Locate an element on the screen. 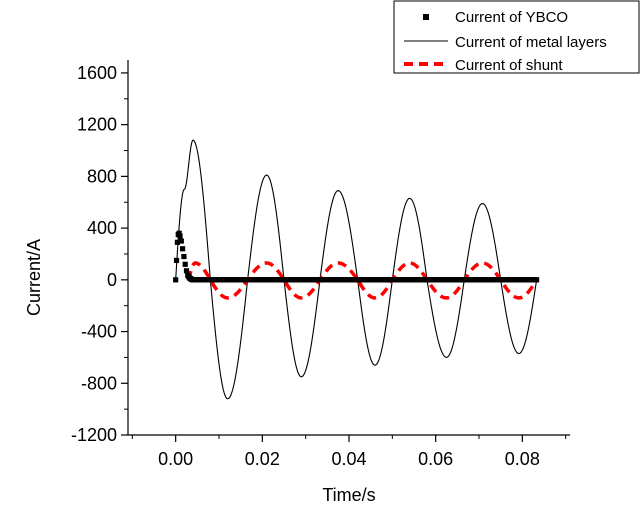 This screenshot has width=640, height=508. series-markers-ybco is located at coordinates (356, 256).